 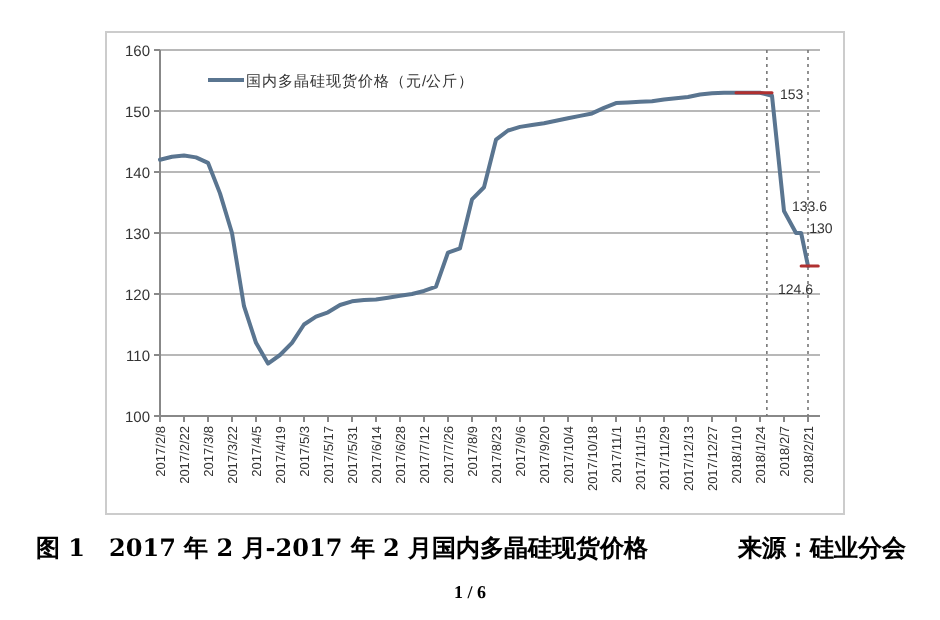 I want to click on source-note: 来源：硅业分会, so click(x=822, y=548).